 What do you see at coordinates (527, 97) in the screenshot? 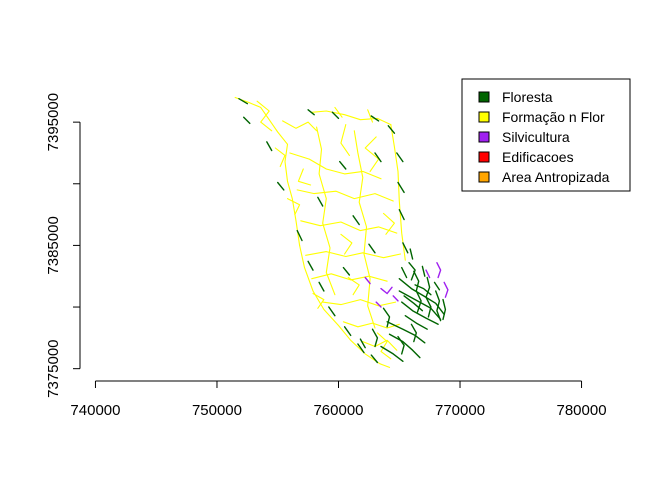
I see `legend-label: Floresta` at bounding box center [527, 97].